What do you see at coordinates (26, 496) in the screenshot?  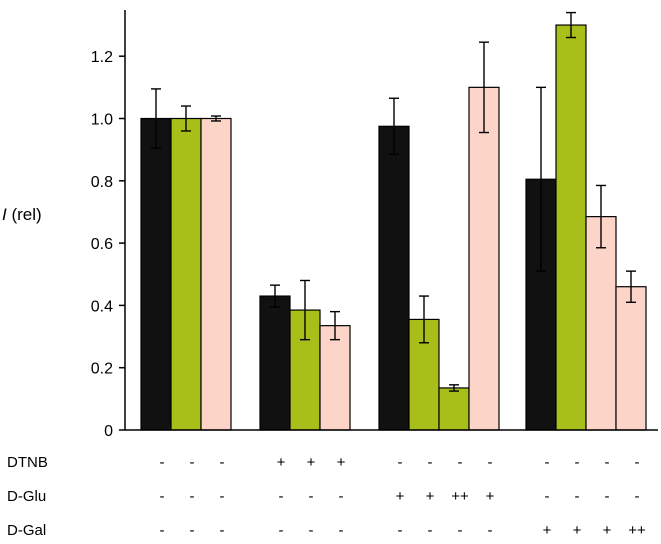 I see `condition-label: D-Glu` at bounding box center [26, 496].